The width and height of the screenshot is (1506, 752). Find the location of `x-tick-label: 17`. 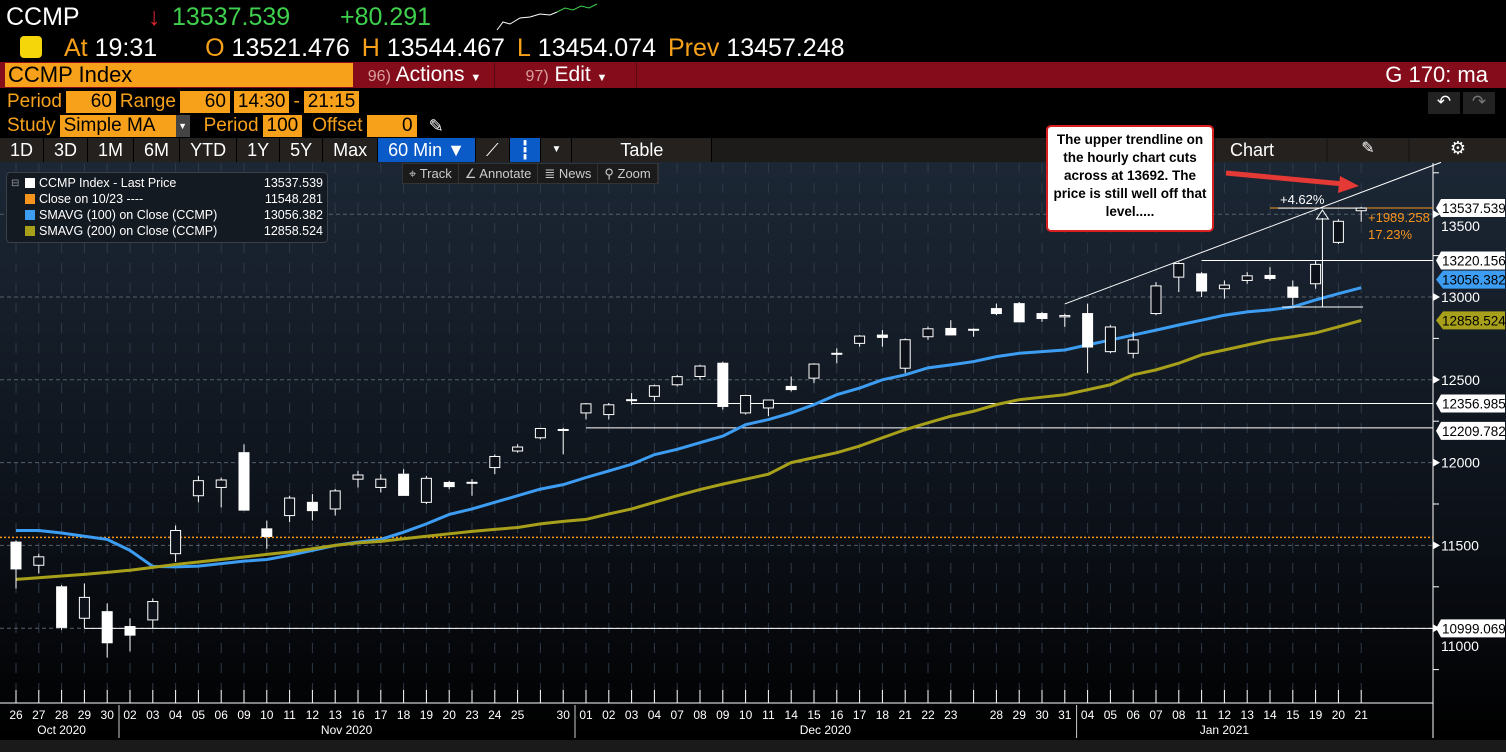

x-tick-label: 17 is located at coordinates (381, 715).